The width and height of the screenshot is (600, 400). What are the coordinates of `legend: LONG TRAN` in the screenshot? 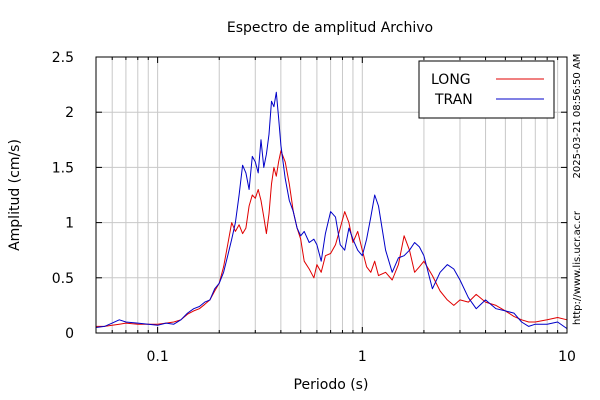 It's located at (486, 89).